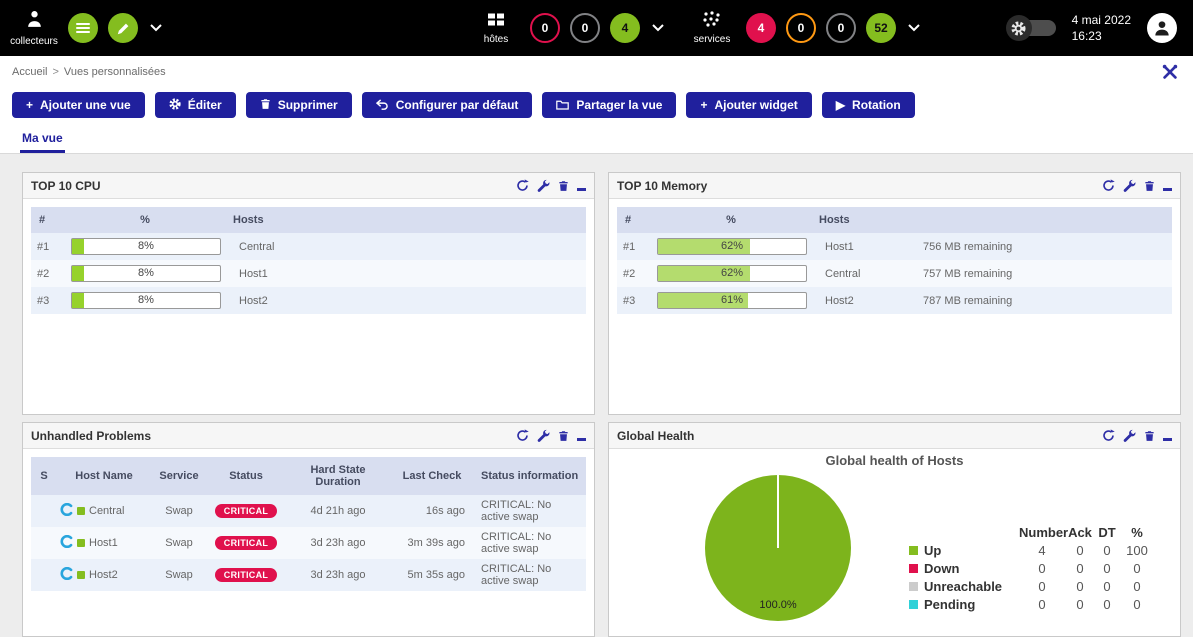 This screenshot has height=637, width=1193. I want to click on hosts-up-counter: 4, so click(625, 28).